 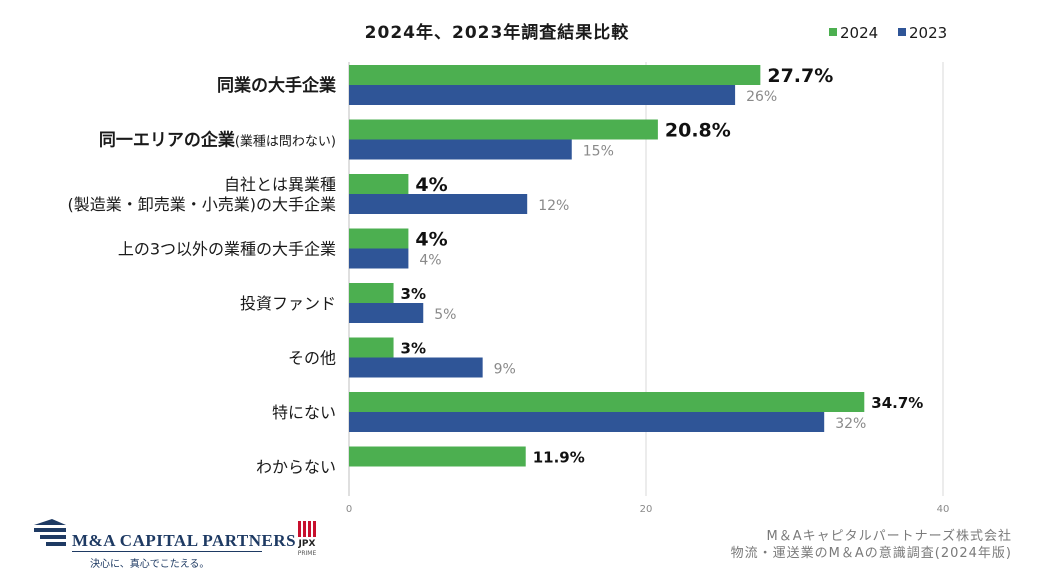 What do you see at coordinates (497, 32) in the screenshot?
I see `chart-title: 2024年、2023年調査結果比較` at bounding box center [497, 32].